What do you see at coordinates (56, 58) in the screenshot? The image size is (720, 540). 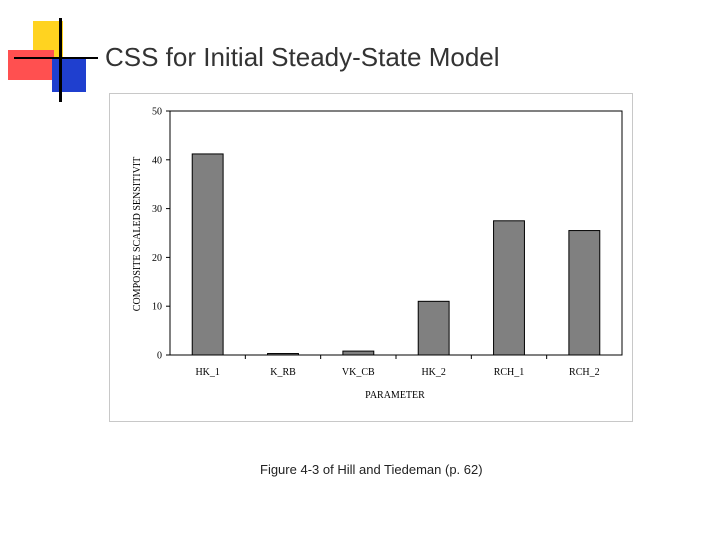 I see `deco-horizontal-line` at bounding box center [56, 58].